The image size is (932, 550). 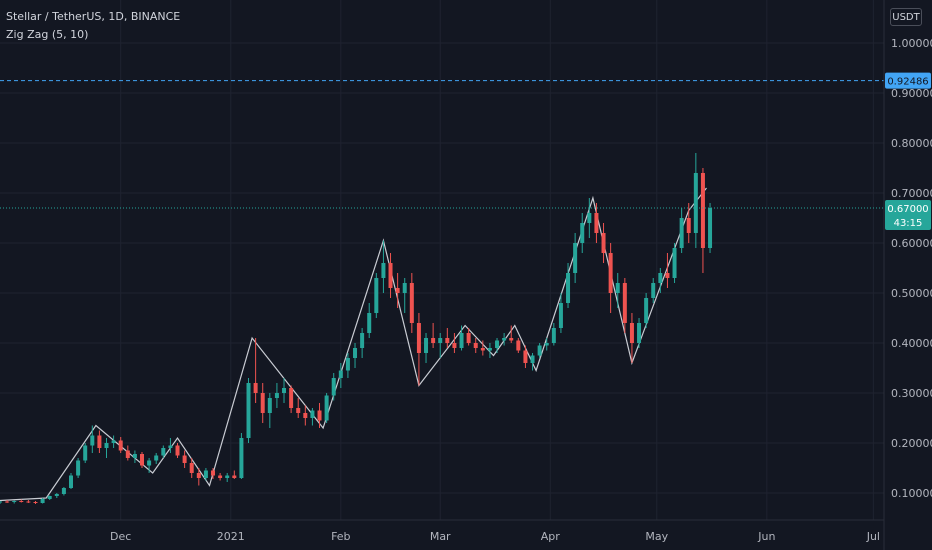 I want to click on alert-level-label: 0.92486, so click(x=907, y=82).